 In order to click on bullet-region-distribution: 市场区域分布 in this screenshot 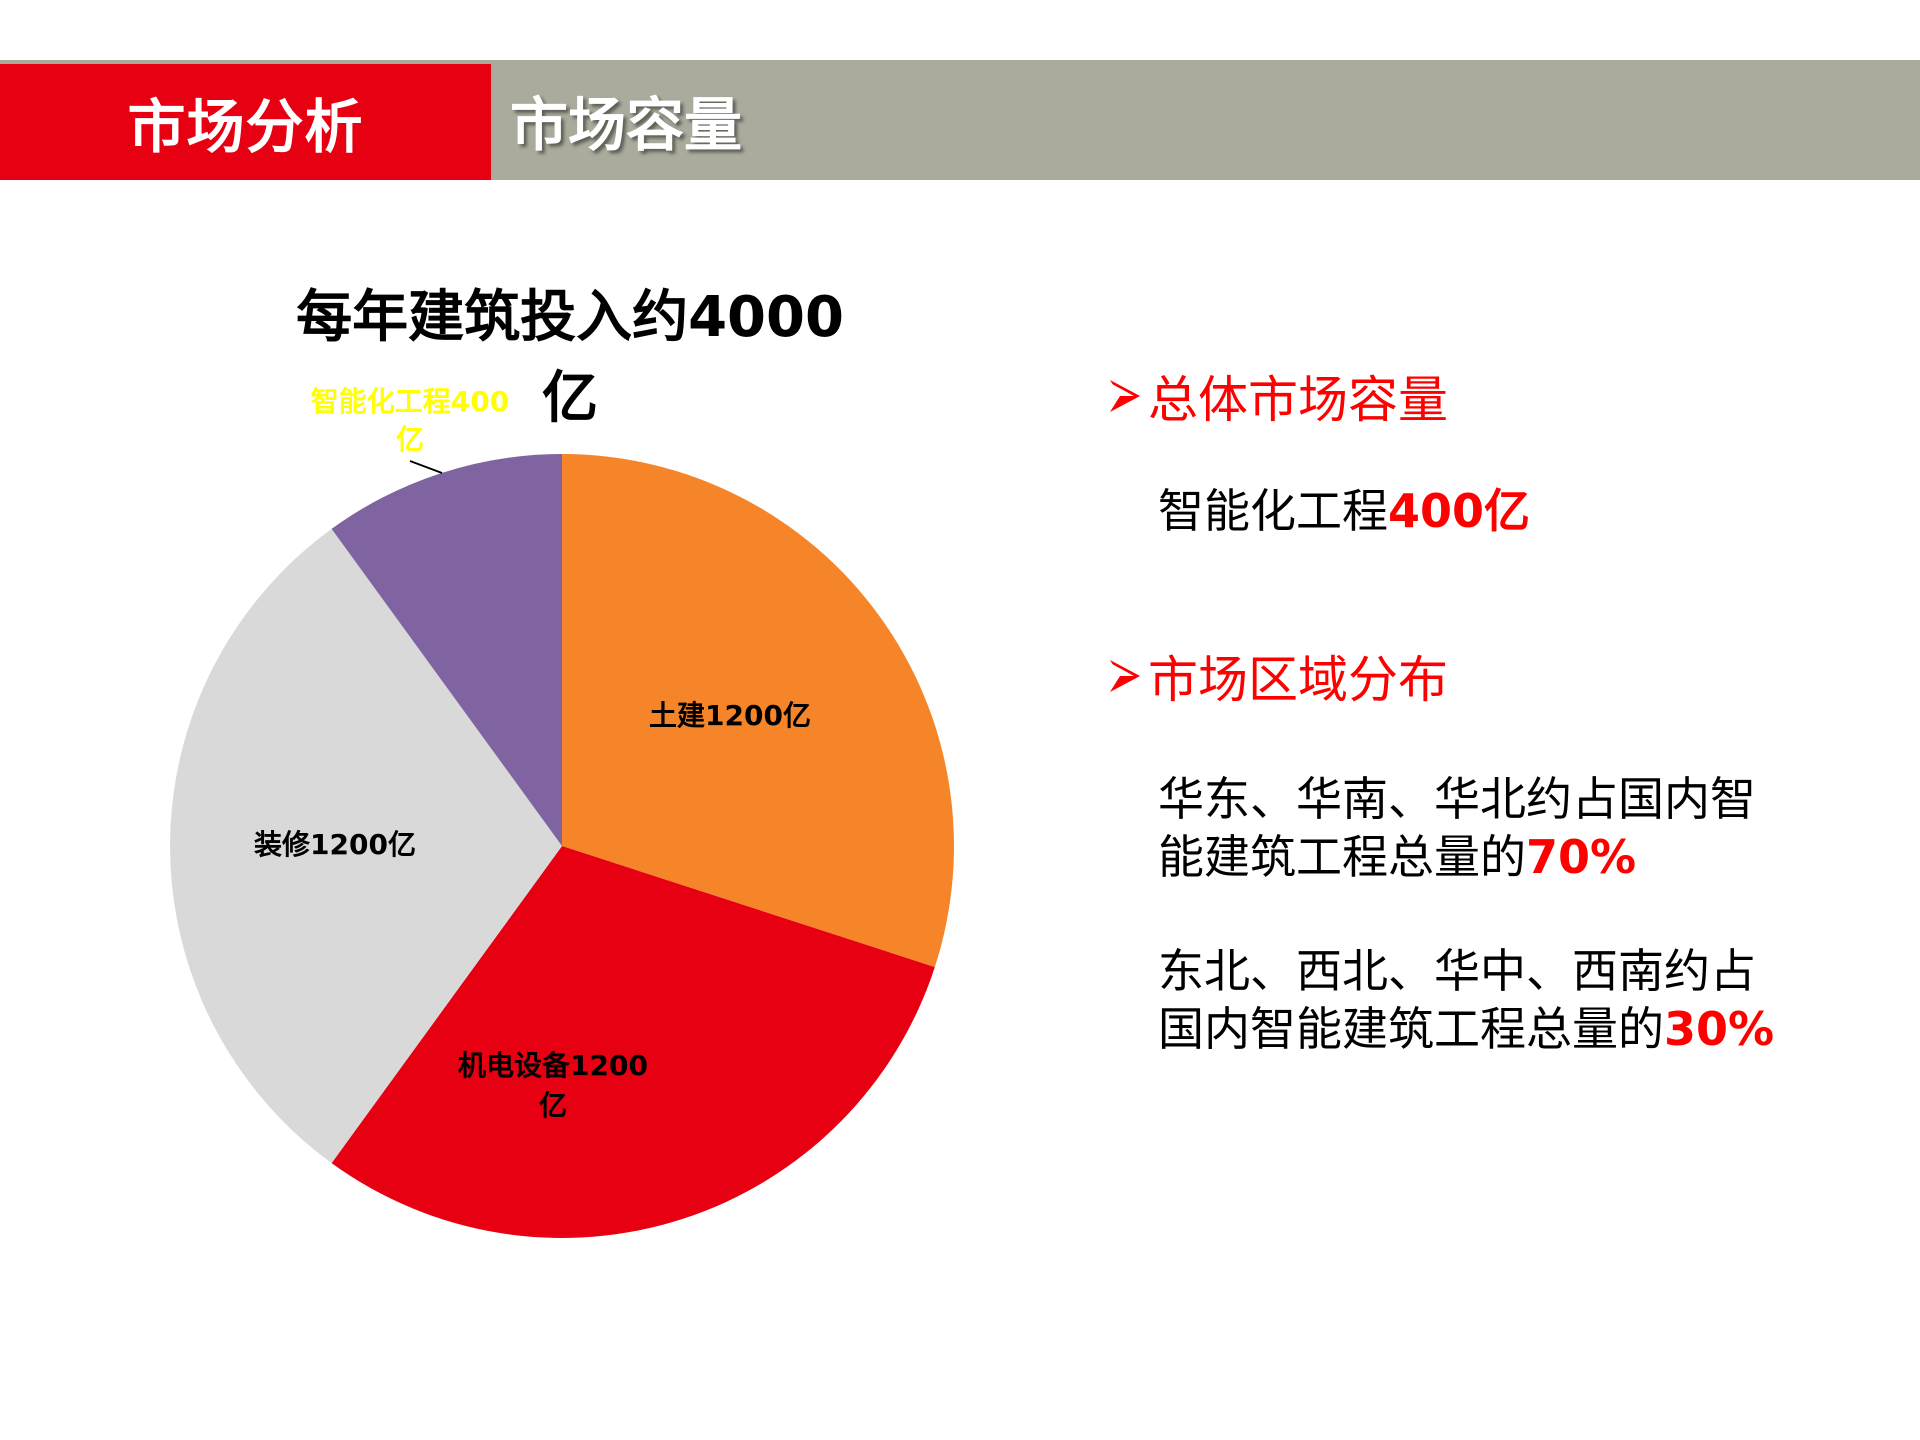, I will do `click(1278, 676)`.